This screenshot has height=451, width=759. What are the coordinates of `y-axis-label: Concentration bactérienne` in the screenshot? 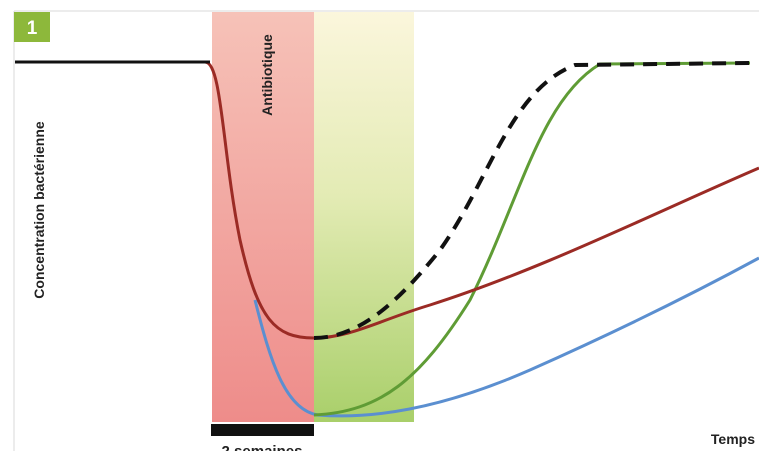 It's located at (39, 210).